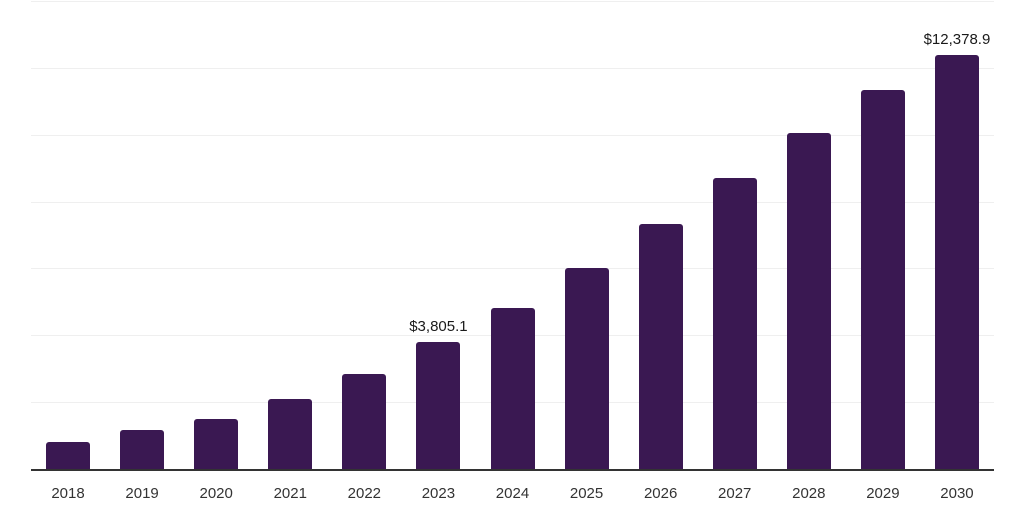  Describe the element at coordinates (660, 346) in the screenshot. I see `bar-2026` at that location.